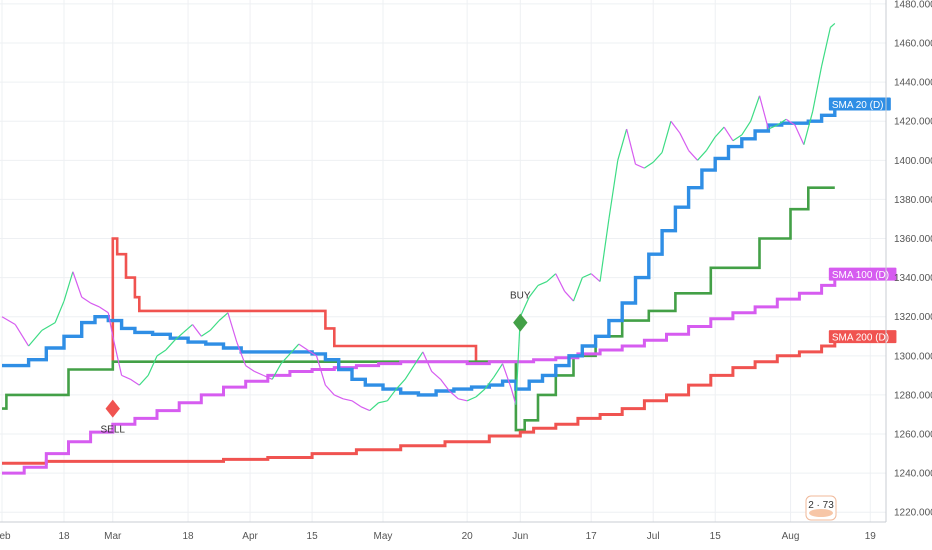  I want to click on badge-icon, so click(821, 513).